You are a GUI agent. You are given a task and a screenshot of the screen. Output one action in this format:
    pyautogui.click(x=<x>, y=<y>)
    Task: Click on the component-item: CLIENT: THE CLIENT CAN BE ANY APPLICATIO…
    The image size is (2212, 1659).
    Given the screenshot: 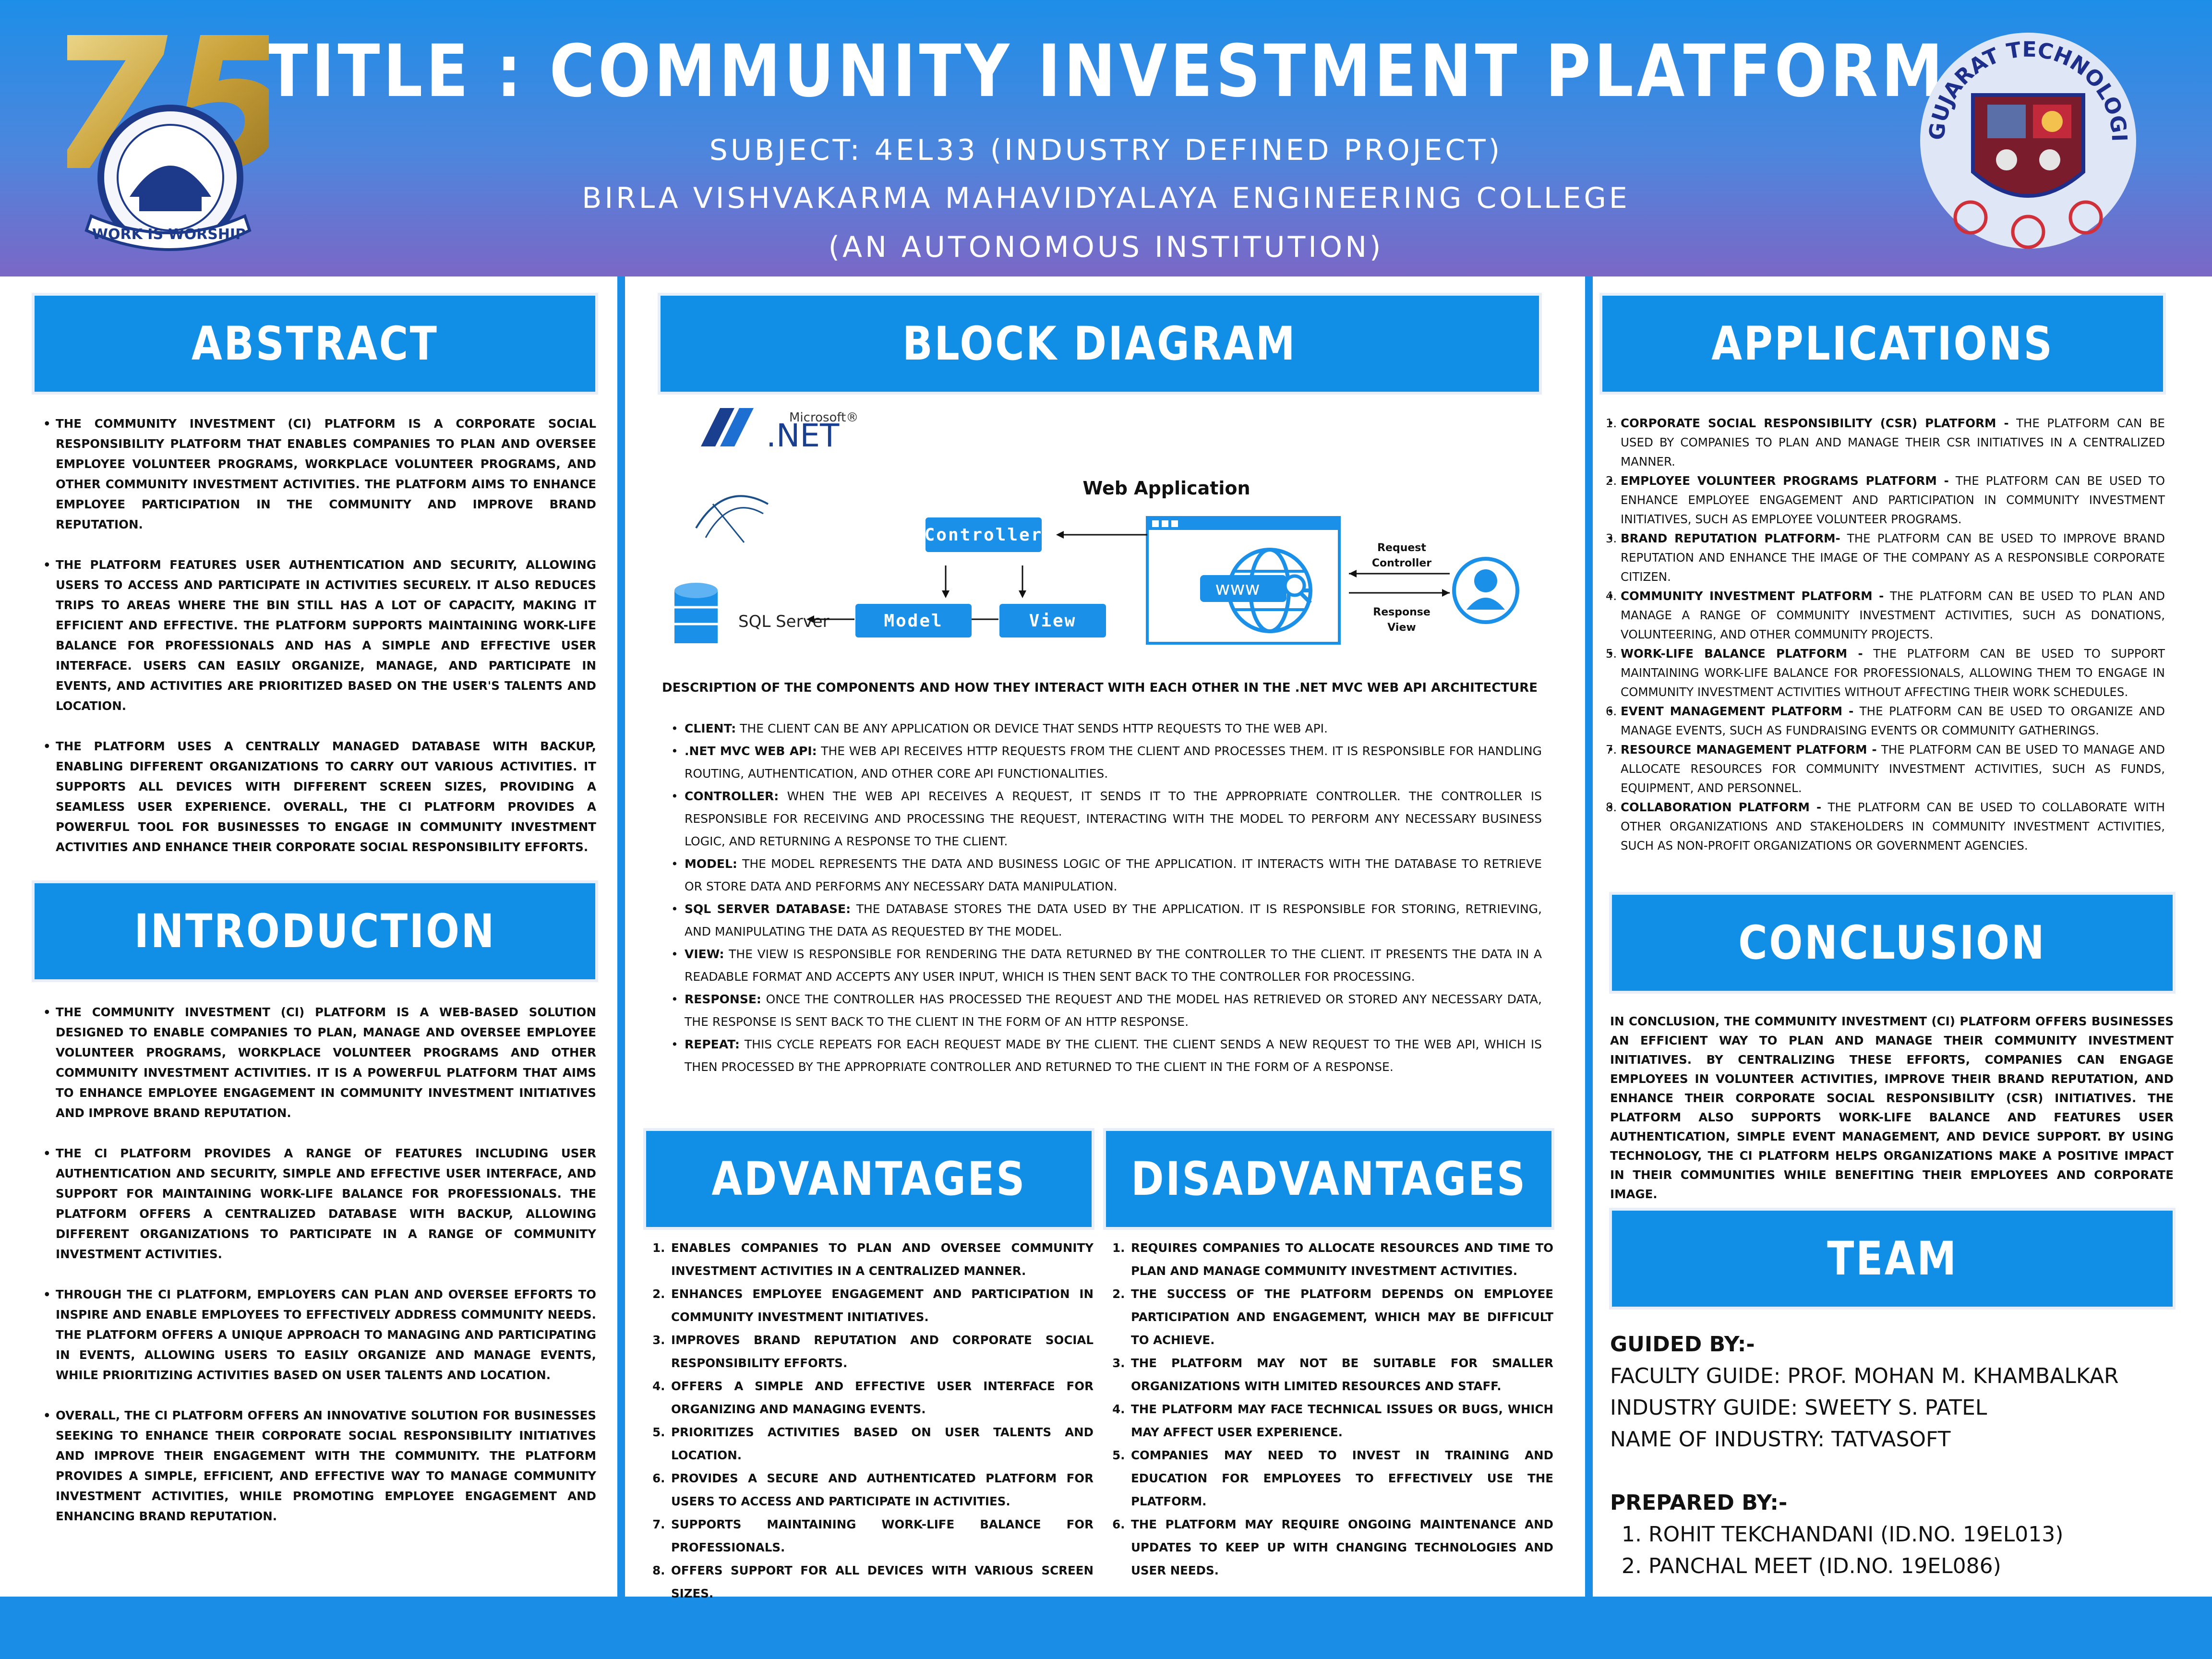 What is the action you would take?
    pyautogui.click(x=1106, y=728)
    